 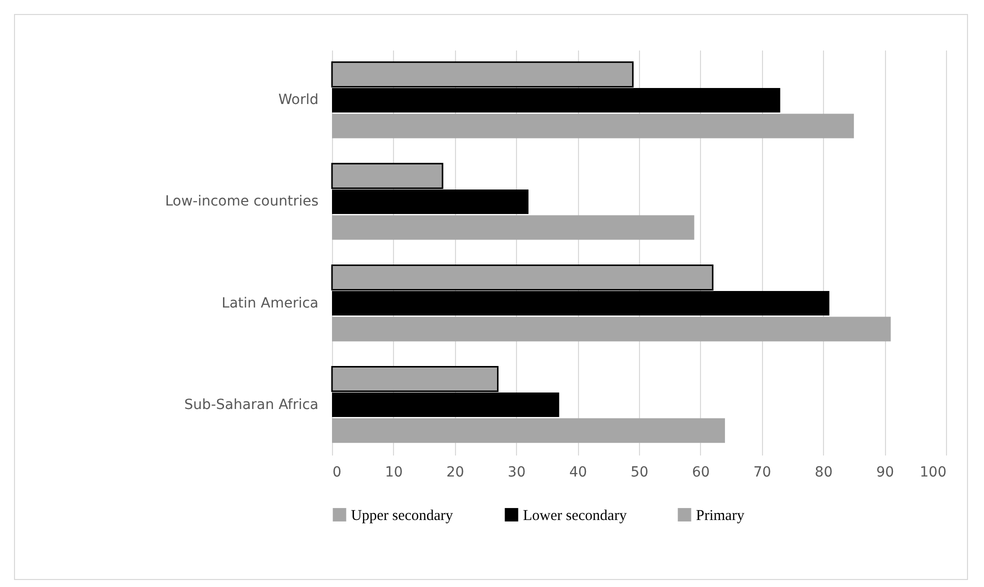 What do you see at coordinates (337, 472) in the screenshot?
I see `x-tick-label: 0` at bounding box center [337, 472].